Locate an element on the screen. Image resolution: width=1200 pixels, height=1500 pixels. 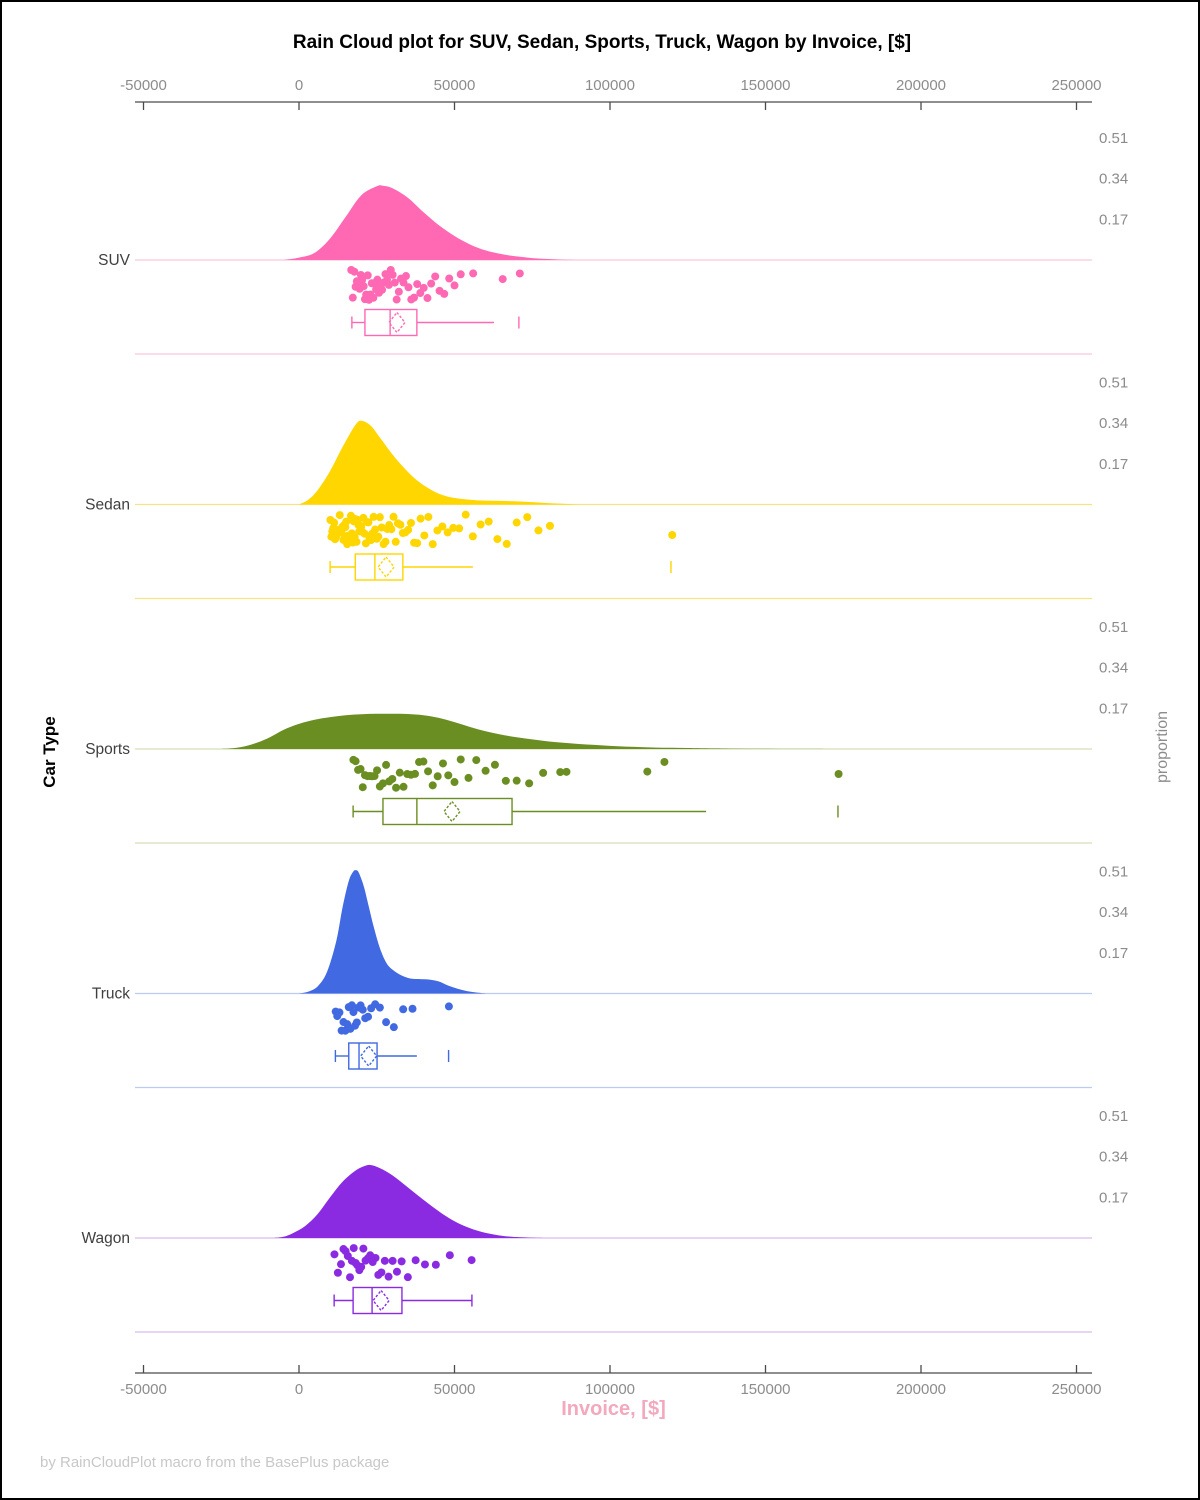
x-axis-top-tick-label: 100000 is located at coordinates (610, 85).